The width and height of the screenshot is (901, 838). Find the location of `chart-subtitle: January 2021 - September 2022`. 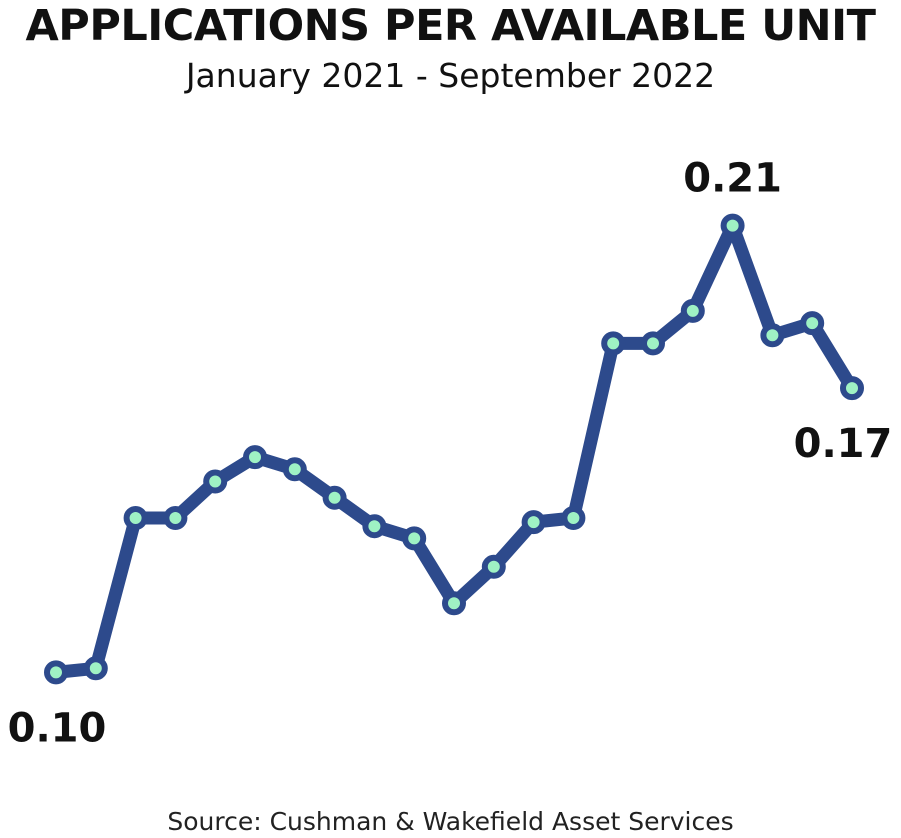

chart-subtitle: January 2021 - September 2022 is located at coordinates (450, 75).